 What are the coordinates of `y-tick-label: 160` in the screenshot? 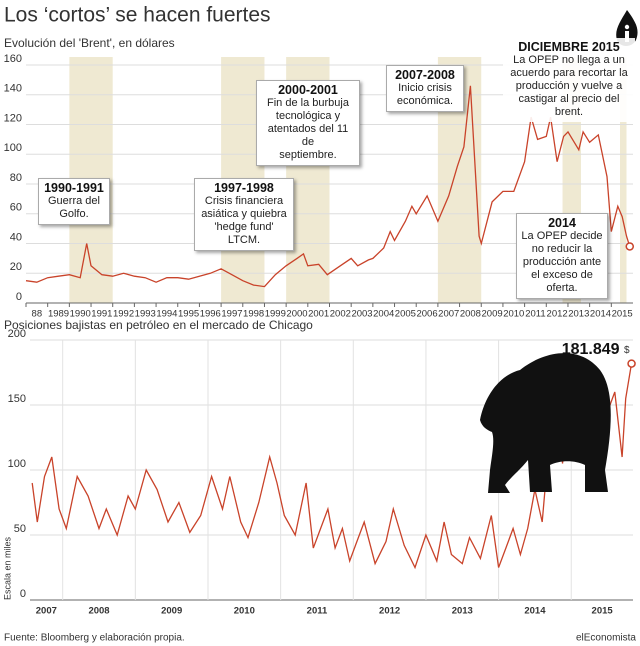 It's located at (13, 59).